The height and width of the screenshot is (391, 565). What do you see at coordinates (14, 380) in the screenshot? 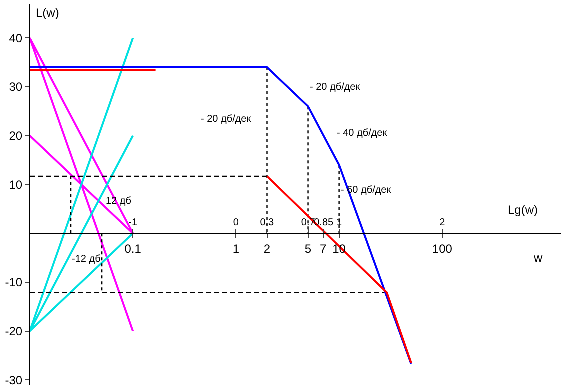
I see `y-tick-label: -30` at bounding box center [14, 380].